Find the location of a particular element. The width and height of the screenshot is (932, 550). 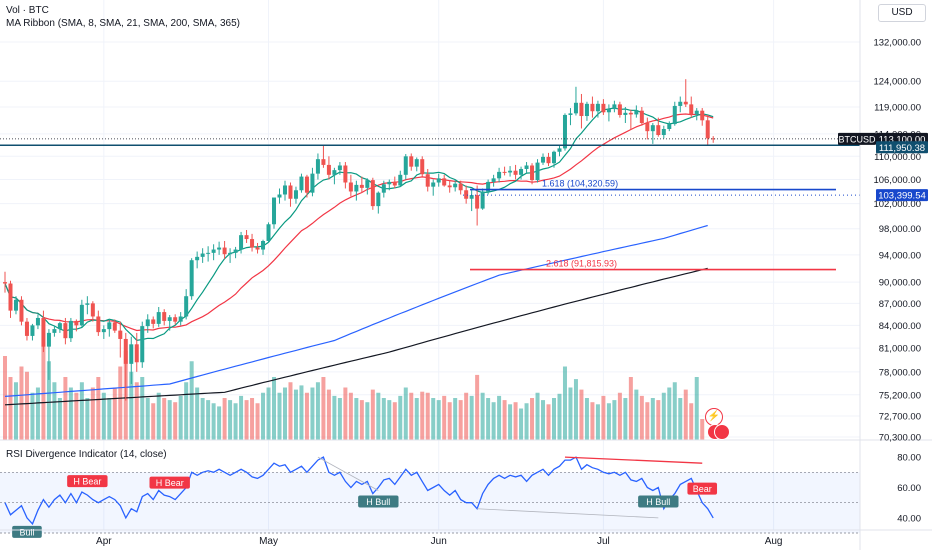

currency-button: USD is located at coordinates (902, 13).